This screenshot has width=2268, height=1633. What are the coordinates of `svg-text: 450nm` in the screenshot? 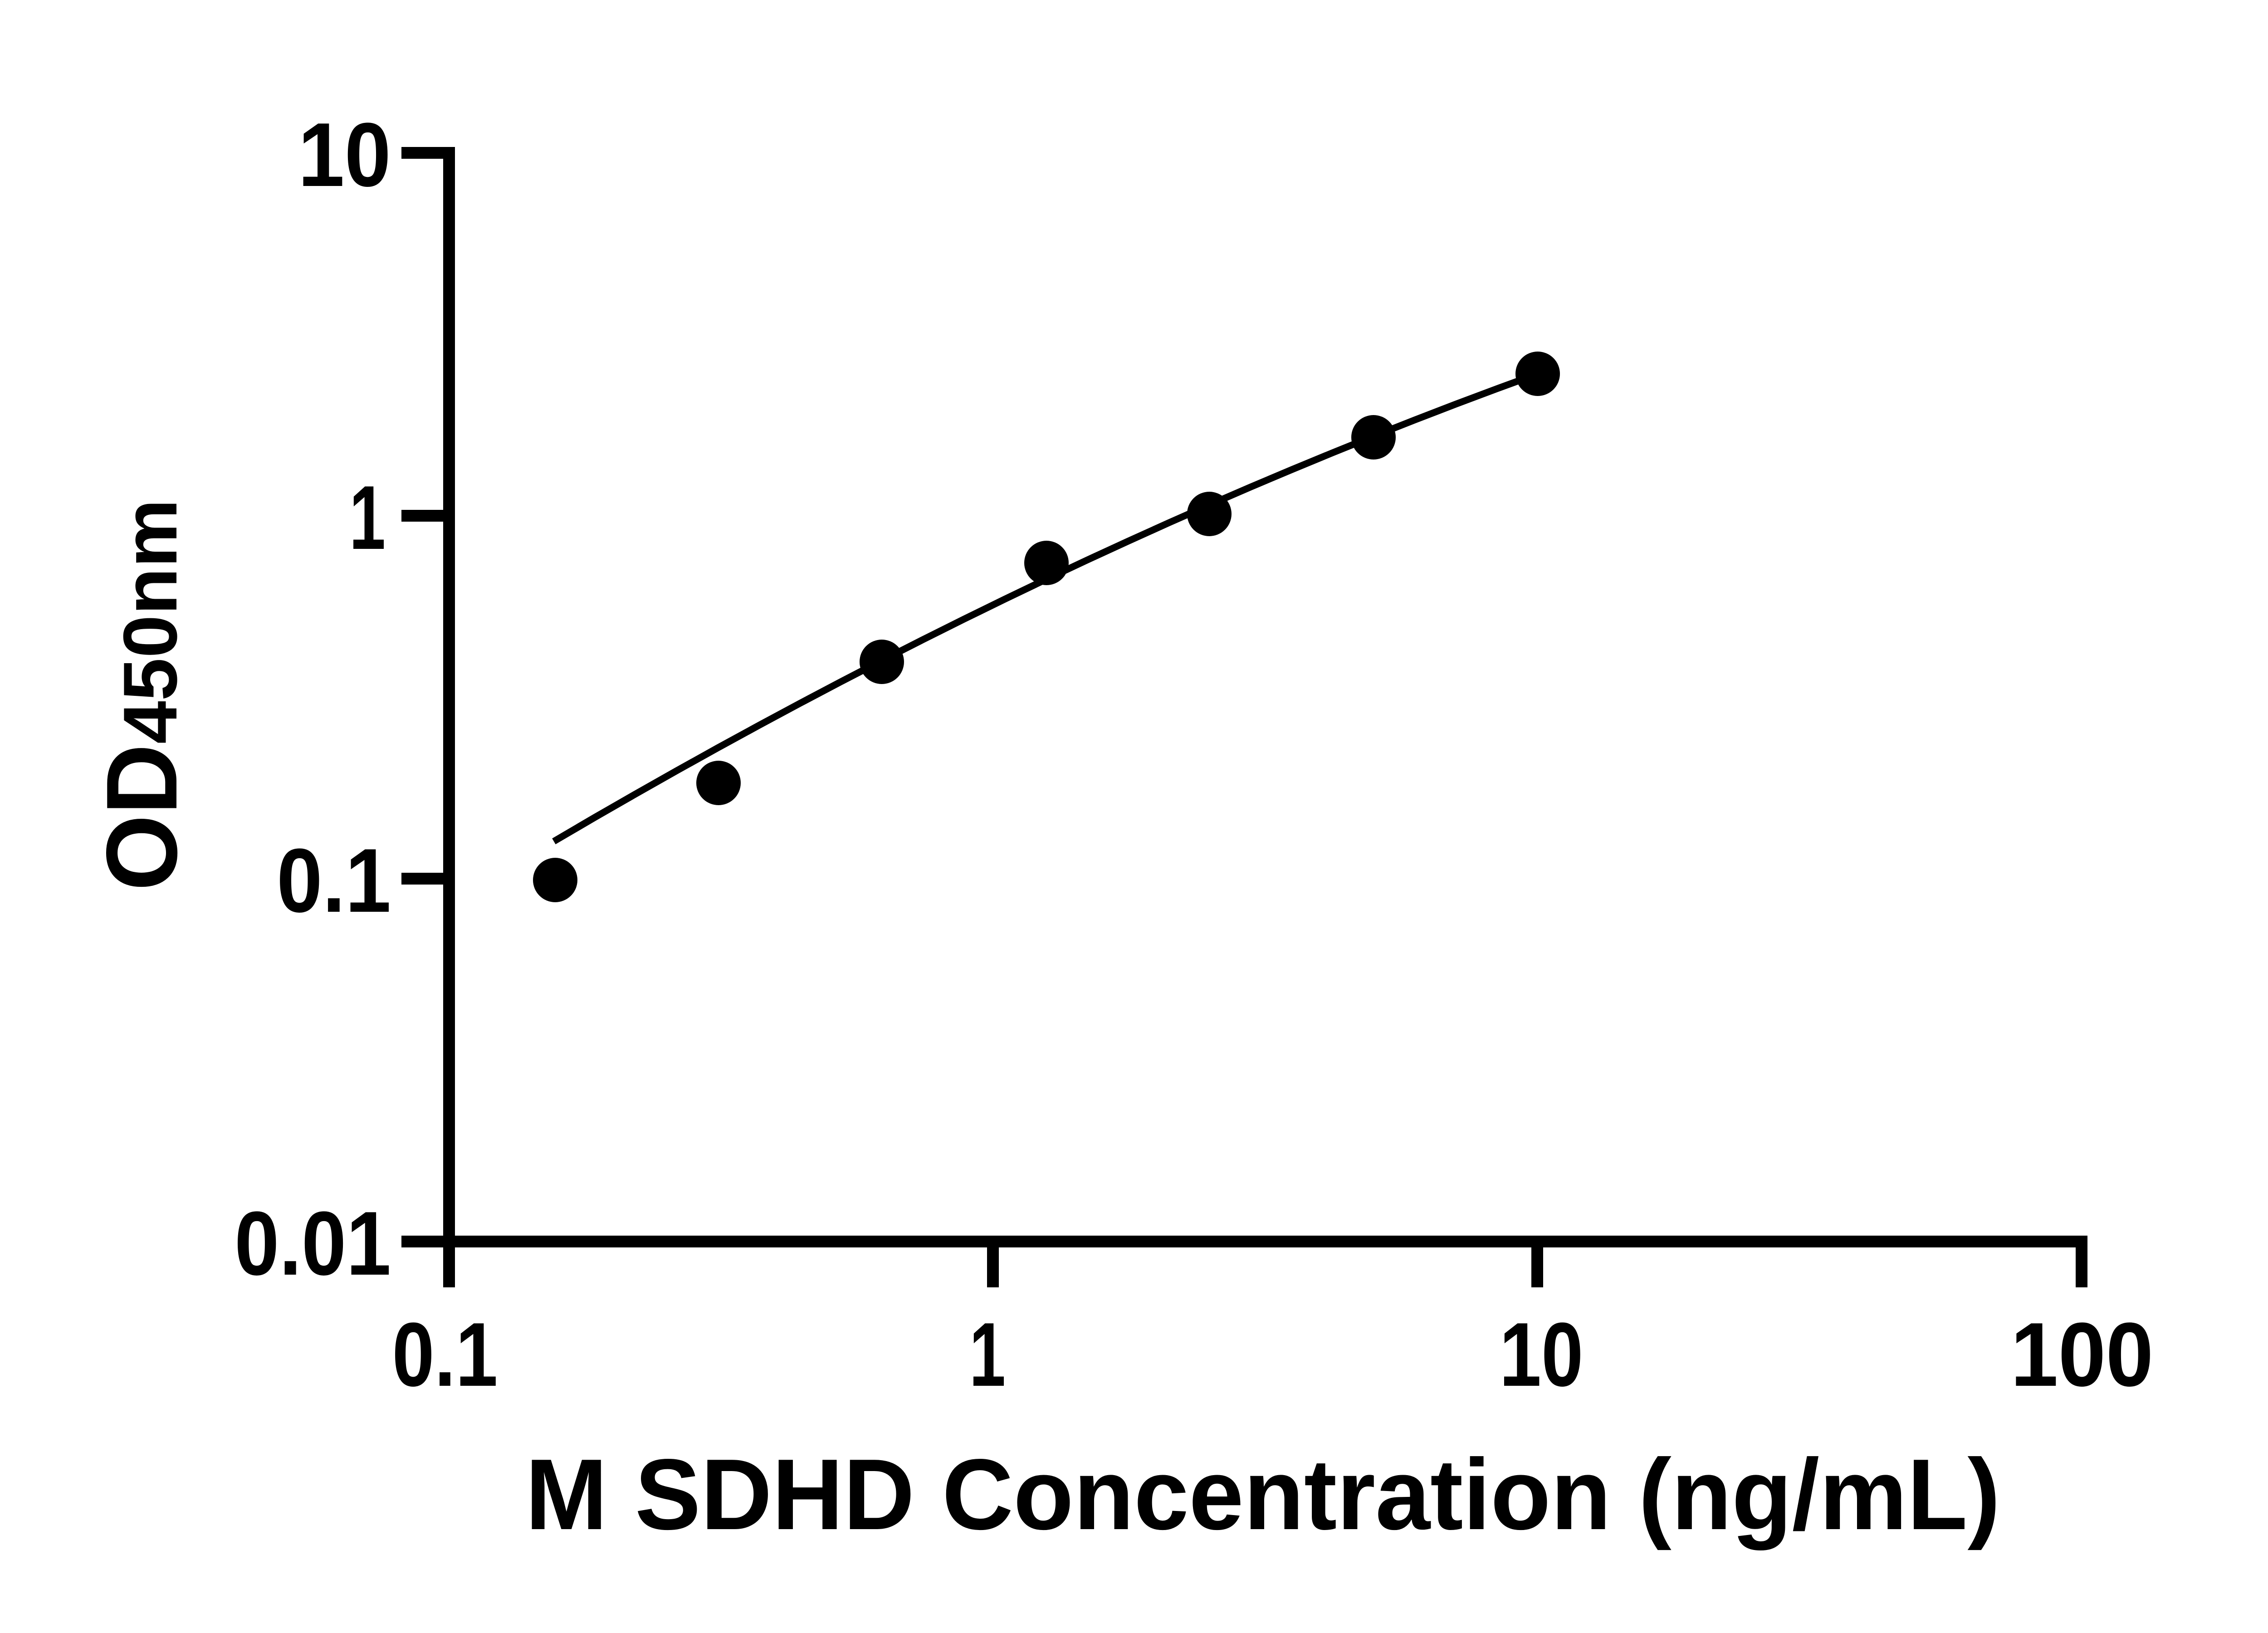 It's located at (150, 621).